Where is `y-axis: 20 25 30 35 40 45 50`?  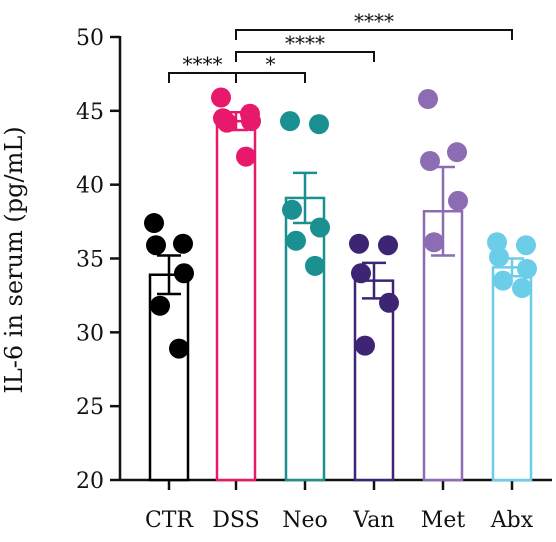 y-axis: 20 25 30 35 40 45 50 is located at coordinates (99, 260).